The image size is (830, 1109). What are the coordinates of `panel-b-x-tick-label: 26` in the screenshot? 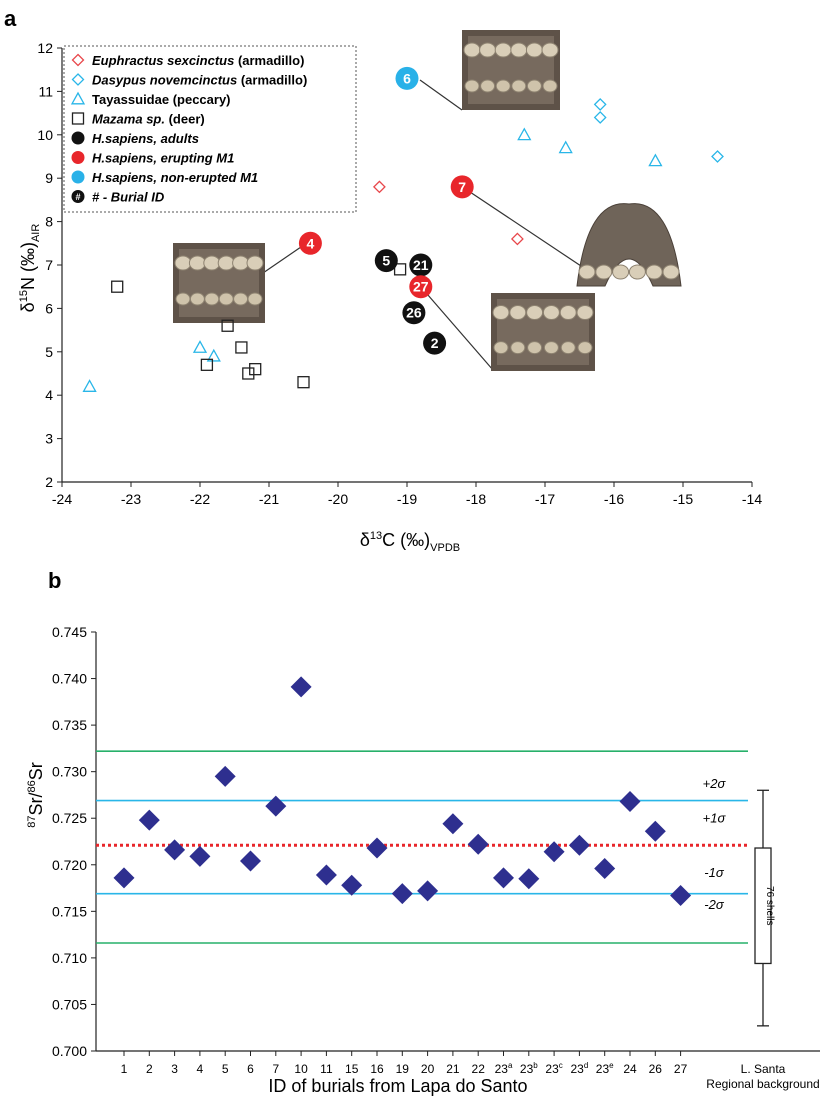 It's located at (656, 1069).